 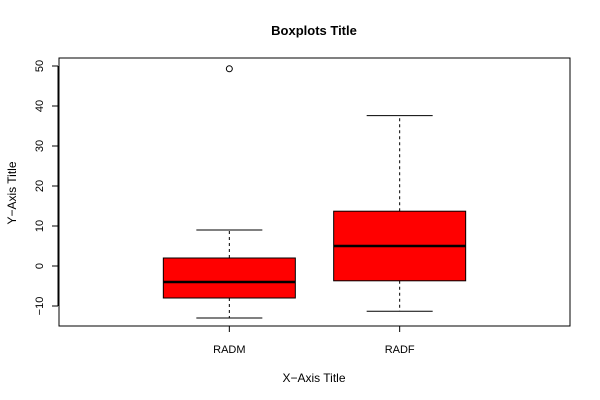 I want to click on outlier-point, so click(x=229, y=69).